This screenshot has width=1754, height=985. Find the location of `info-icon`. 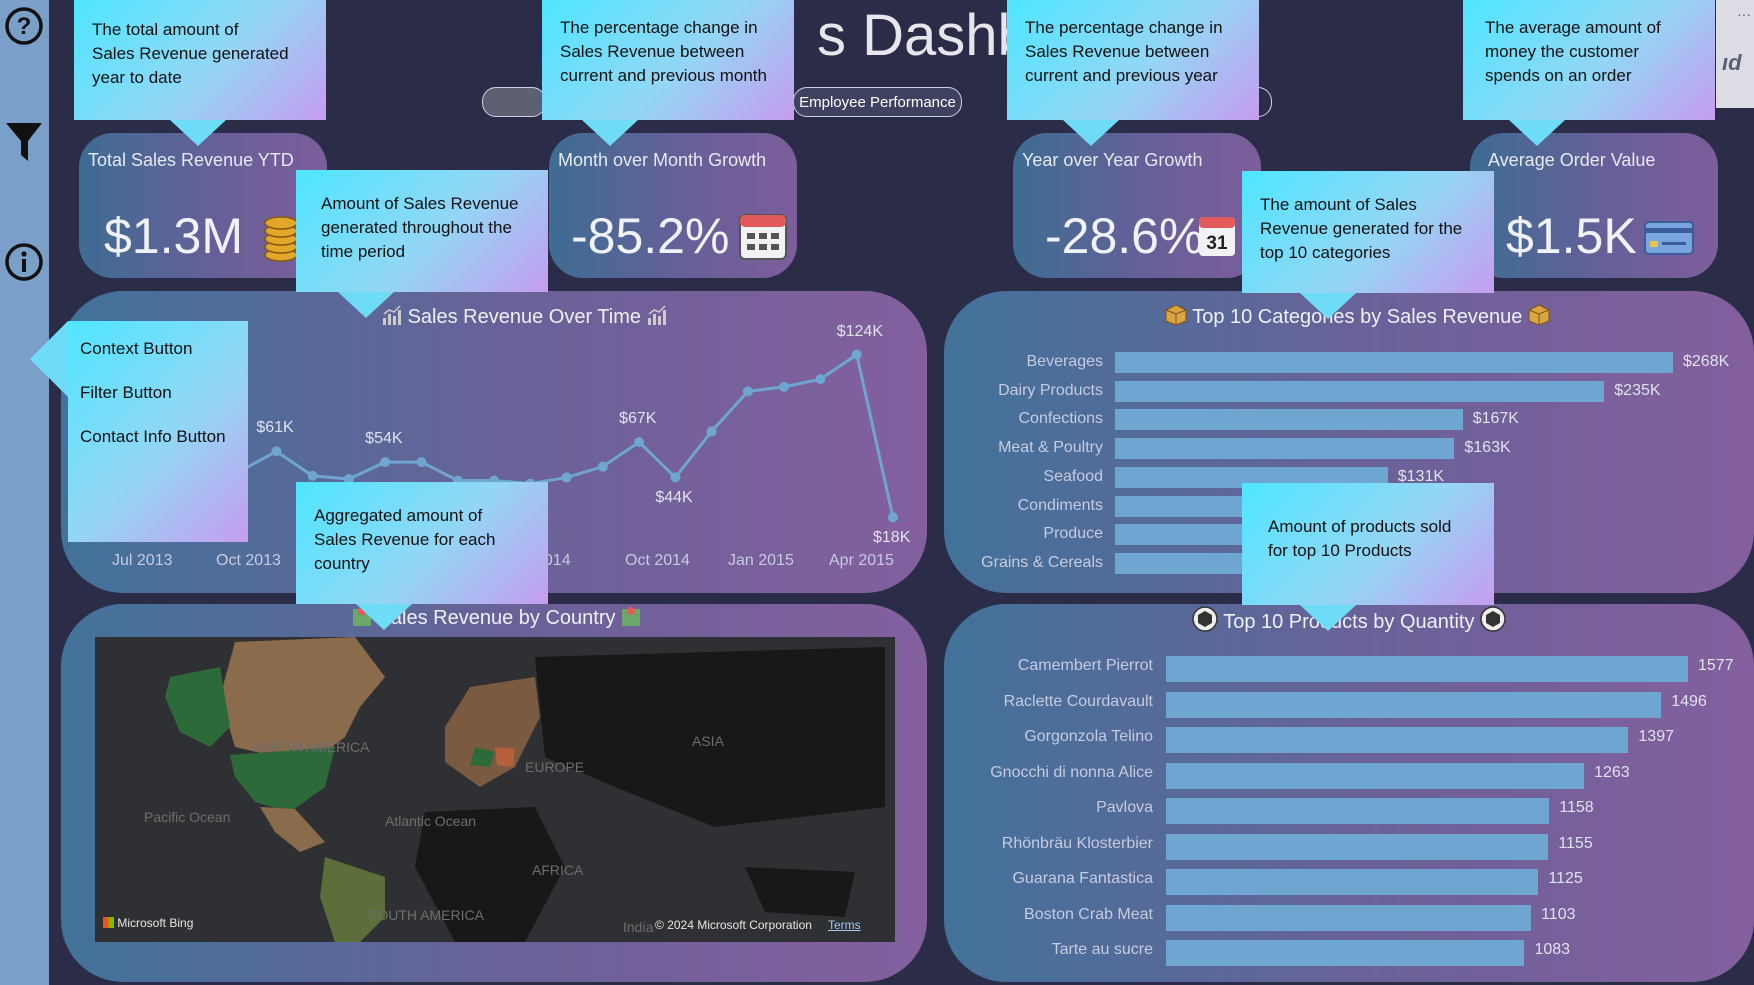

info-icon is located at coordinates (24, 262).